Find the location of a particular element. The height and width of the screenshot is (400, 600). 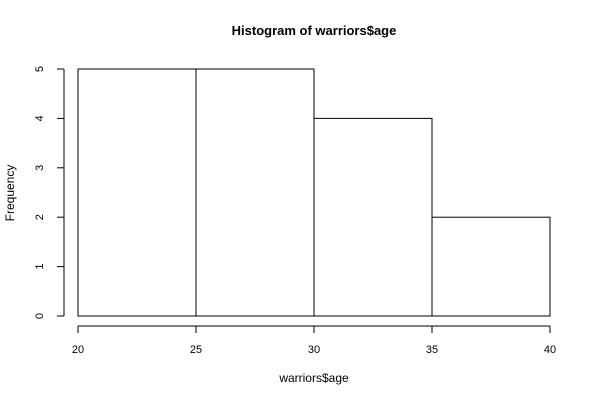

y-tick-label: 4 is located at coordinates (40, 118).